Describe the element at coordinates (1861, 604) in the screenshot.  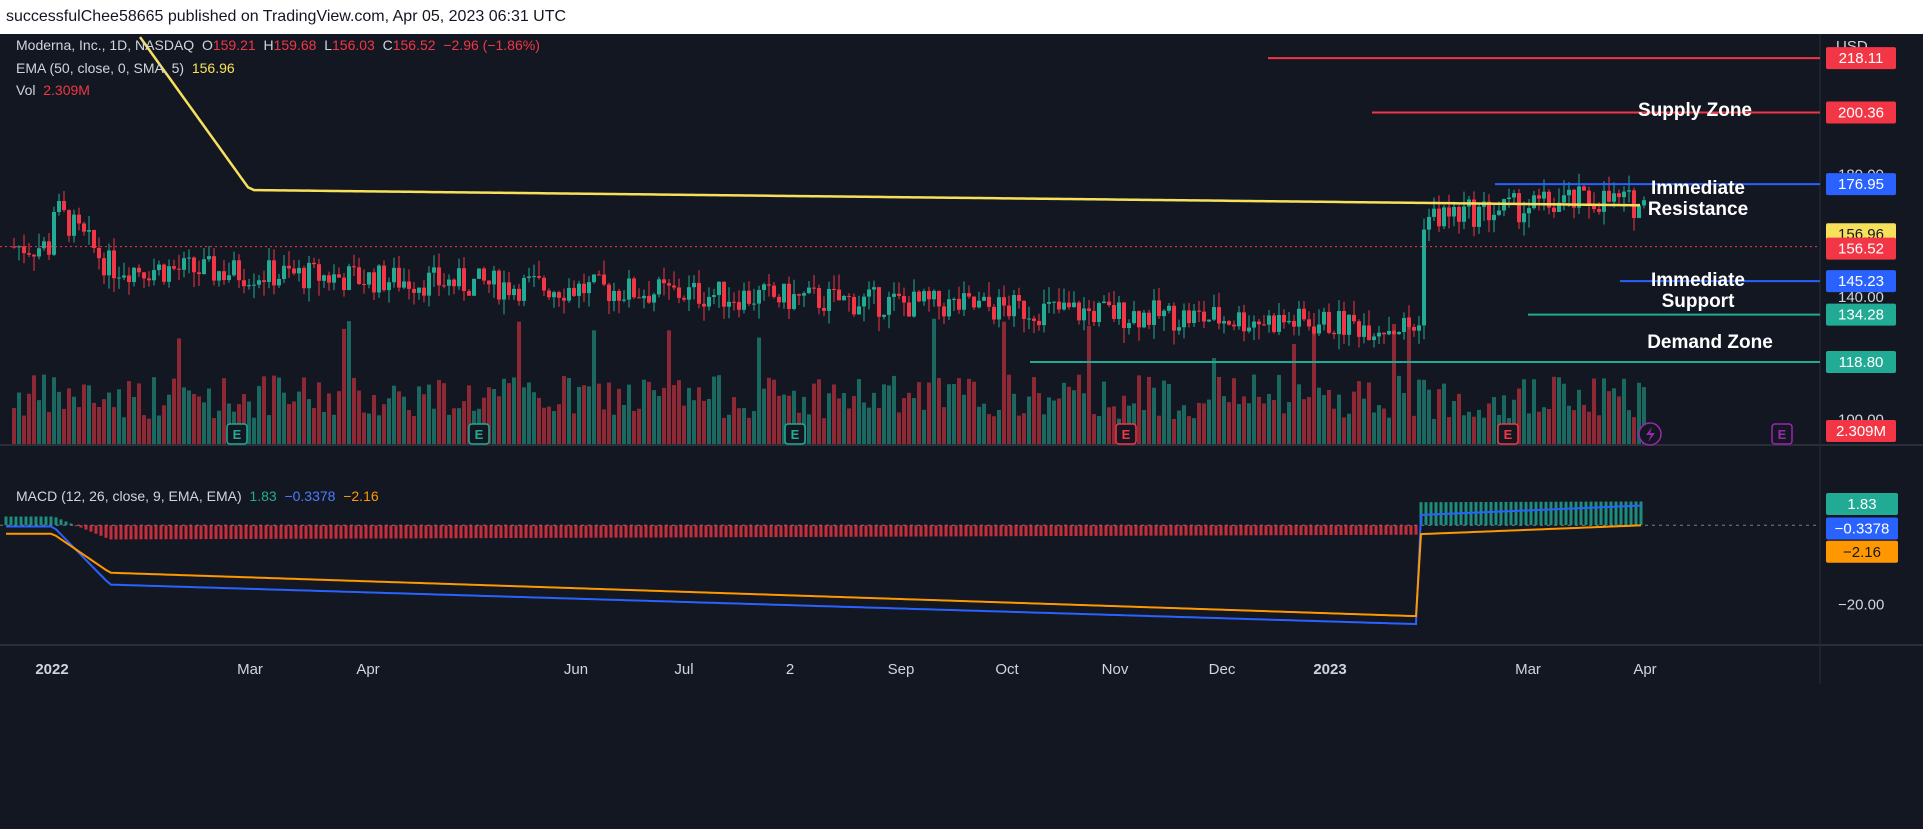
I see `macd-tick-label: −20.00` at that location.